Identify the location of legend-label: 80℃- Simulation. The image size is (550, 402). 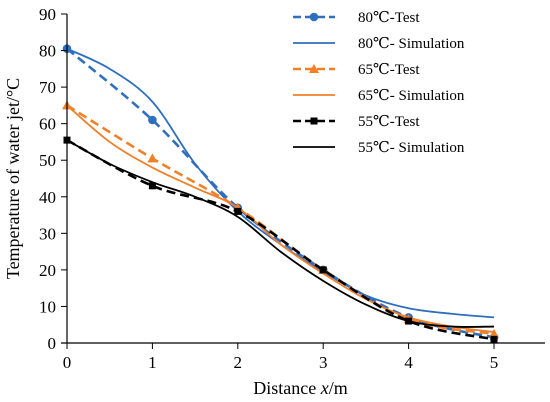
(411, 44).